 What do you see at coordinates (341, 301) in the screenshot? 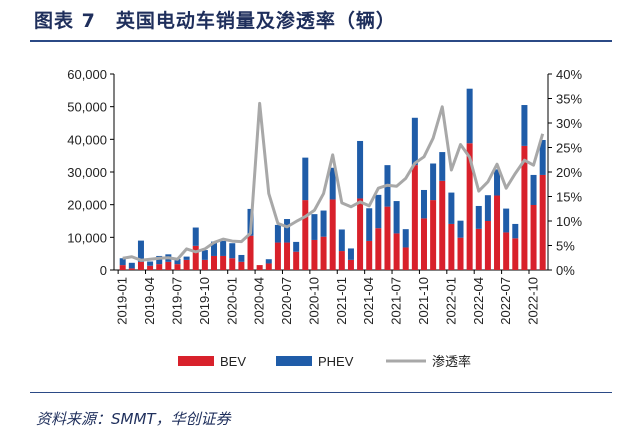
I see `x-tick-label: 2021-01` at bounding box center [341, 301].